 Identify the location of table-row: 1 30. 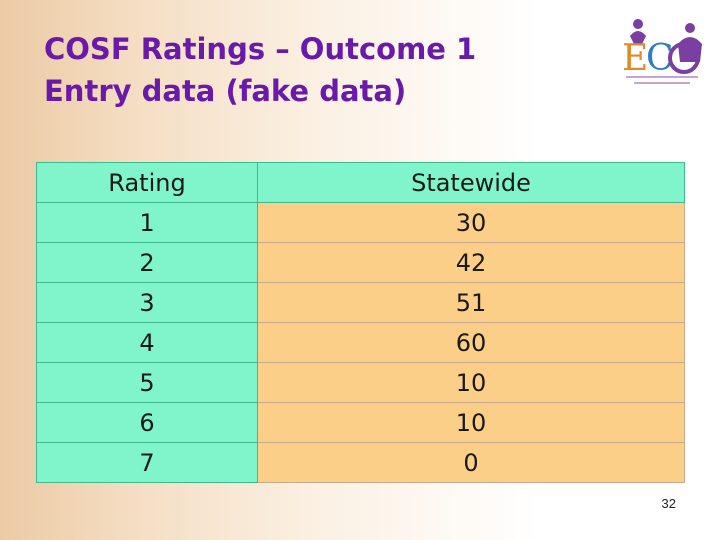
(360, 222).